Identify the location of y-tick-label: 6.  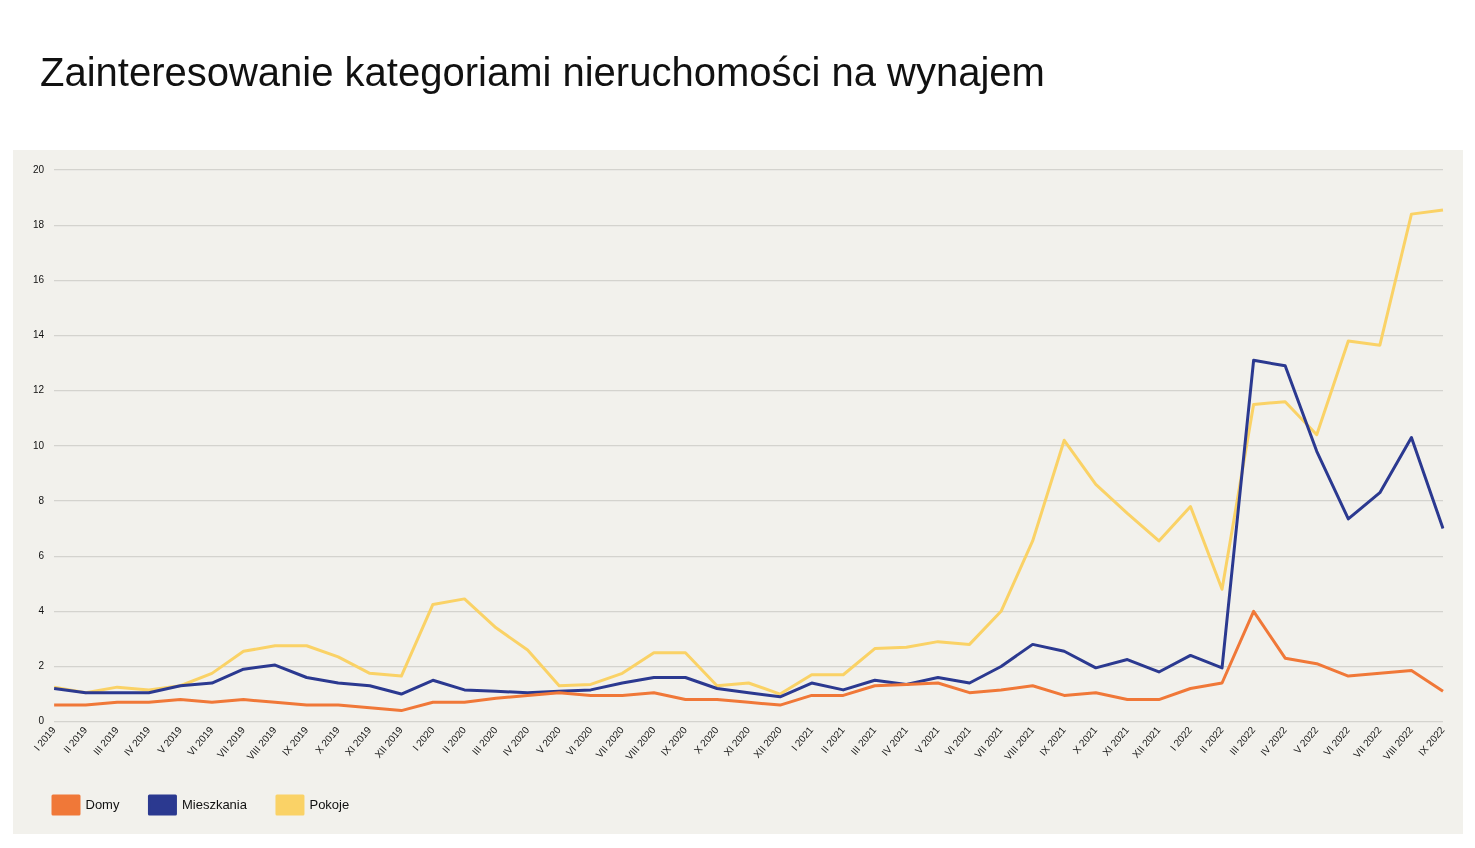
(41, 555).